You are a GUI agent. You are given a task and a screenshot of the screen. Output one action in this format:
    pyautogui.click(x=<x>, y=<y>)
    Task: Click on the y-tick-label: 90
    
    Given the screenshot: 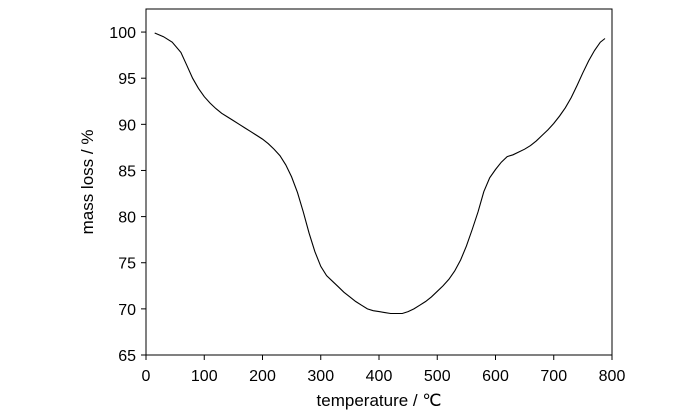 What is the action you would take?
    pyautogui.click(x=127, y=125)
    